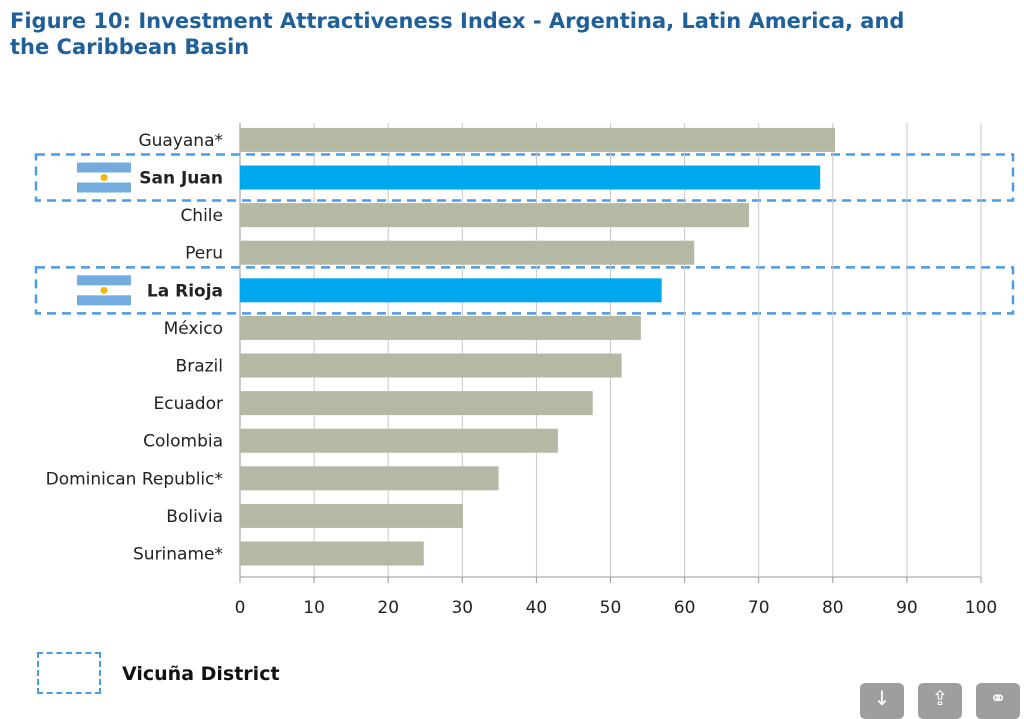 The height and width of the screenshot is (719, 1024). I want to click on x-tick-label: 100, so click(981, 608).